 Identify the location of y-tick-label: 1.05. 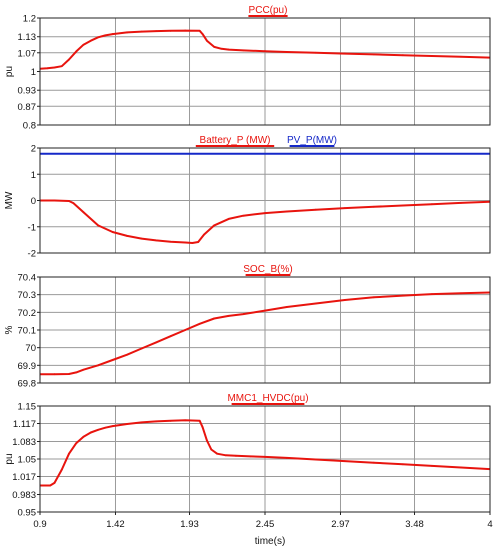
(27, 460).